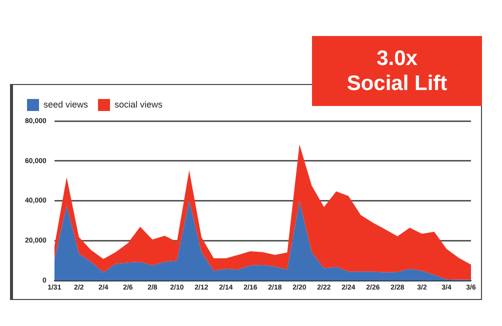 The image size is (502, 326). Describe the element at coordinates (66, 104) in the screenshot. I see `legend-label: seed views` at that location.